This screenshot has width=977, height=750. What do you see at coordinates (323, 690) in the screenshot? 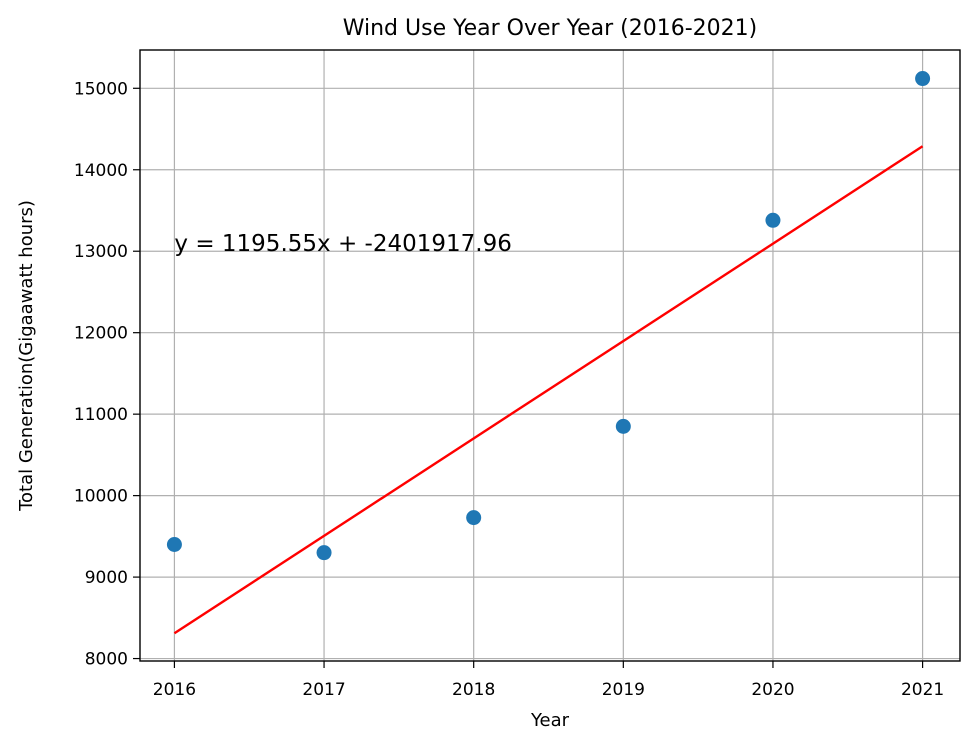
I see `x-tick-label: 2017` at bounding box center [323, 690].